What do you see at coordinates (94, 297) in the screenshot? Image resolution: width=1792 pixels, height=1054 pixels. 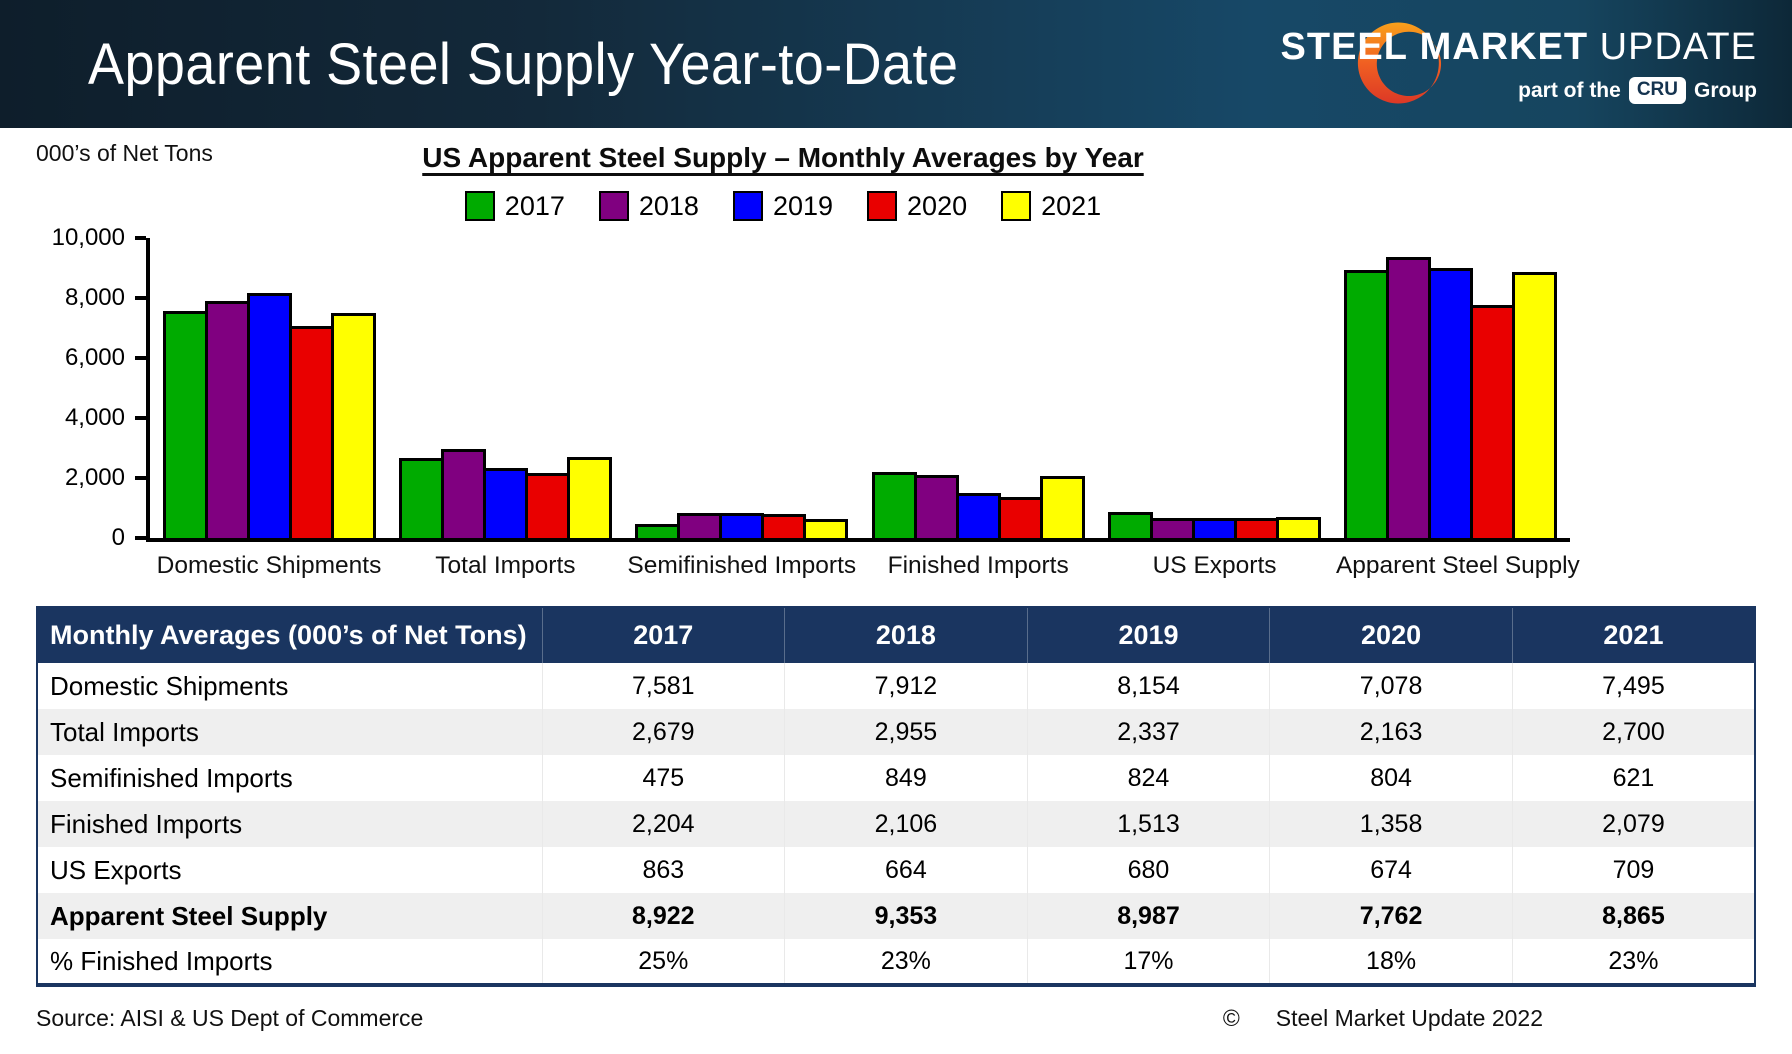 I see `y-tick-label-8000: 8,000` at bounding box center [94, 297].